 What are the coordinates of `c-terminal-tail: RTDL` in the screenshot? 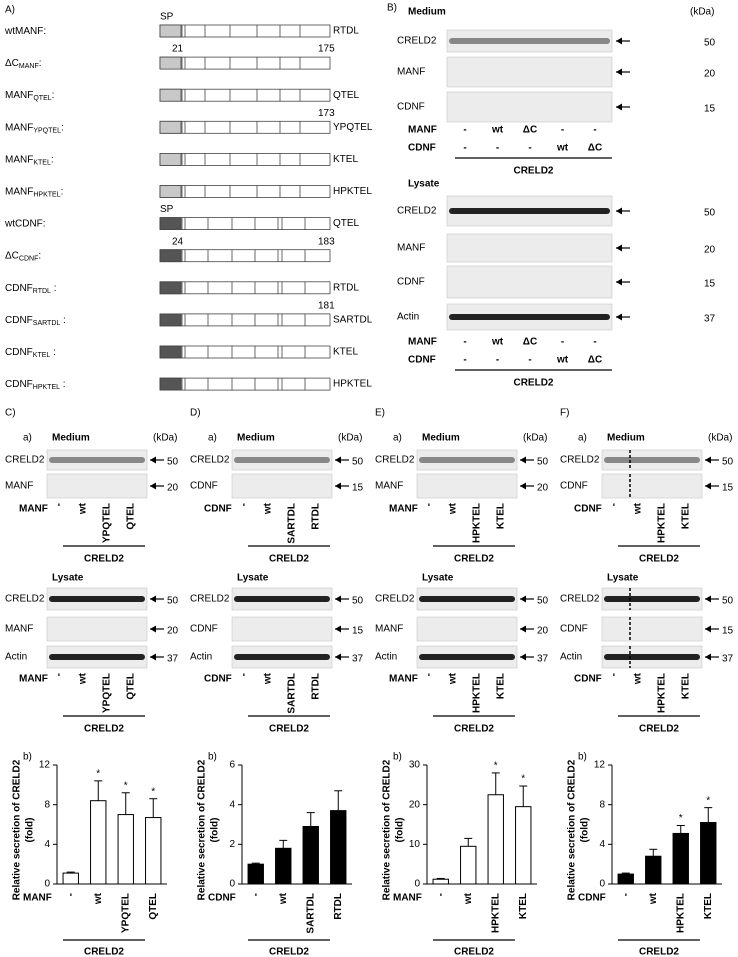 It's located at (346, 287).